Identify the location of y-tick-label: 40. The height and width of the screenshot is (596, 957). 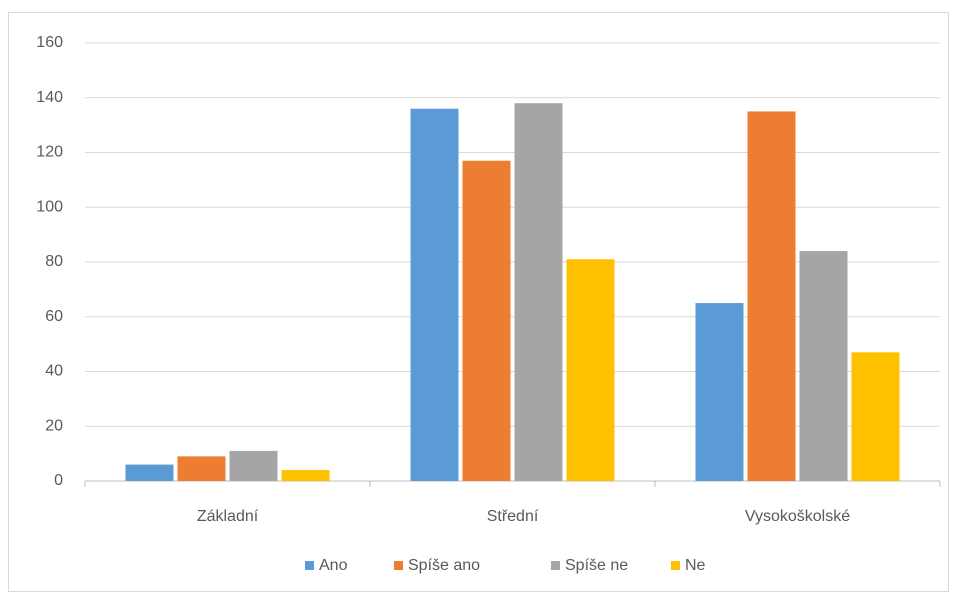
(54, 371).